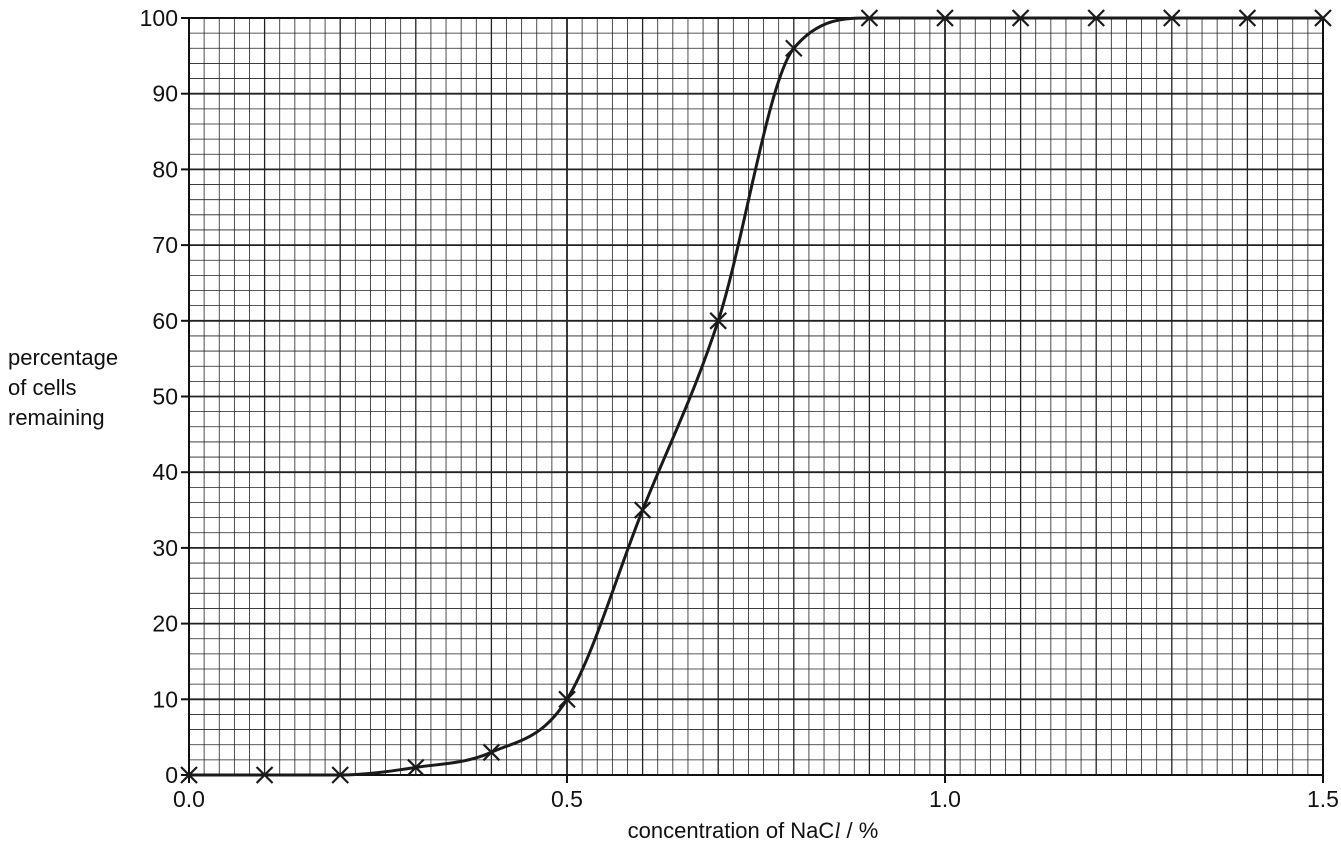  I want to click on y-tick-label: 70, so click(165, 245).